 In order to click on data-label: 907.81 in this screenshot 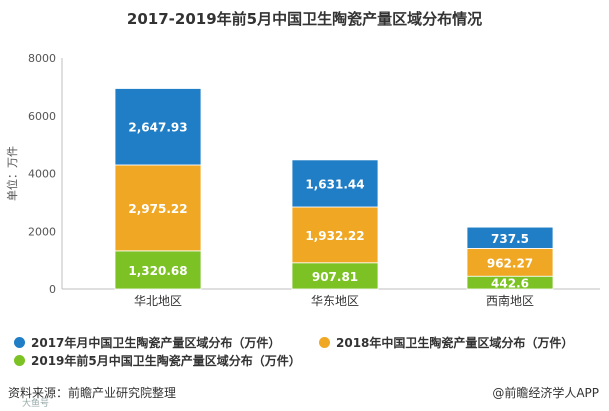, I will do `click(335, 277)`.